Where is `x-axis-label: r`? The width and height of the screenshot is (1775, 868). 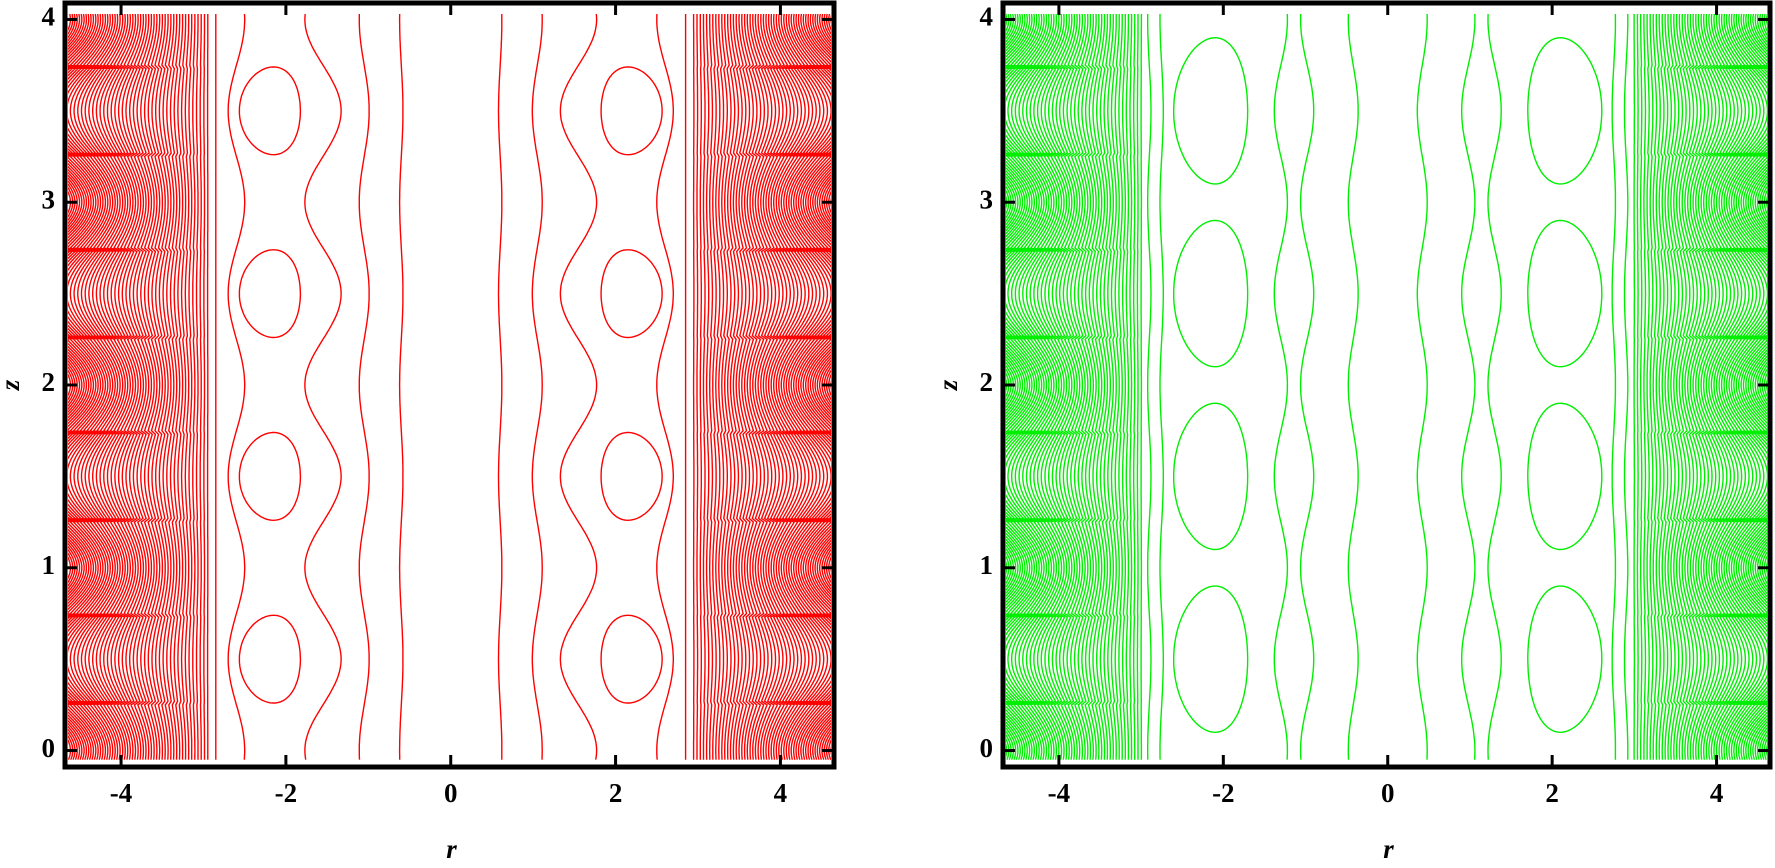
x-axis-label: r is located at coordinates (1388, 849).